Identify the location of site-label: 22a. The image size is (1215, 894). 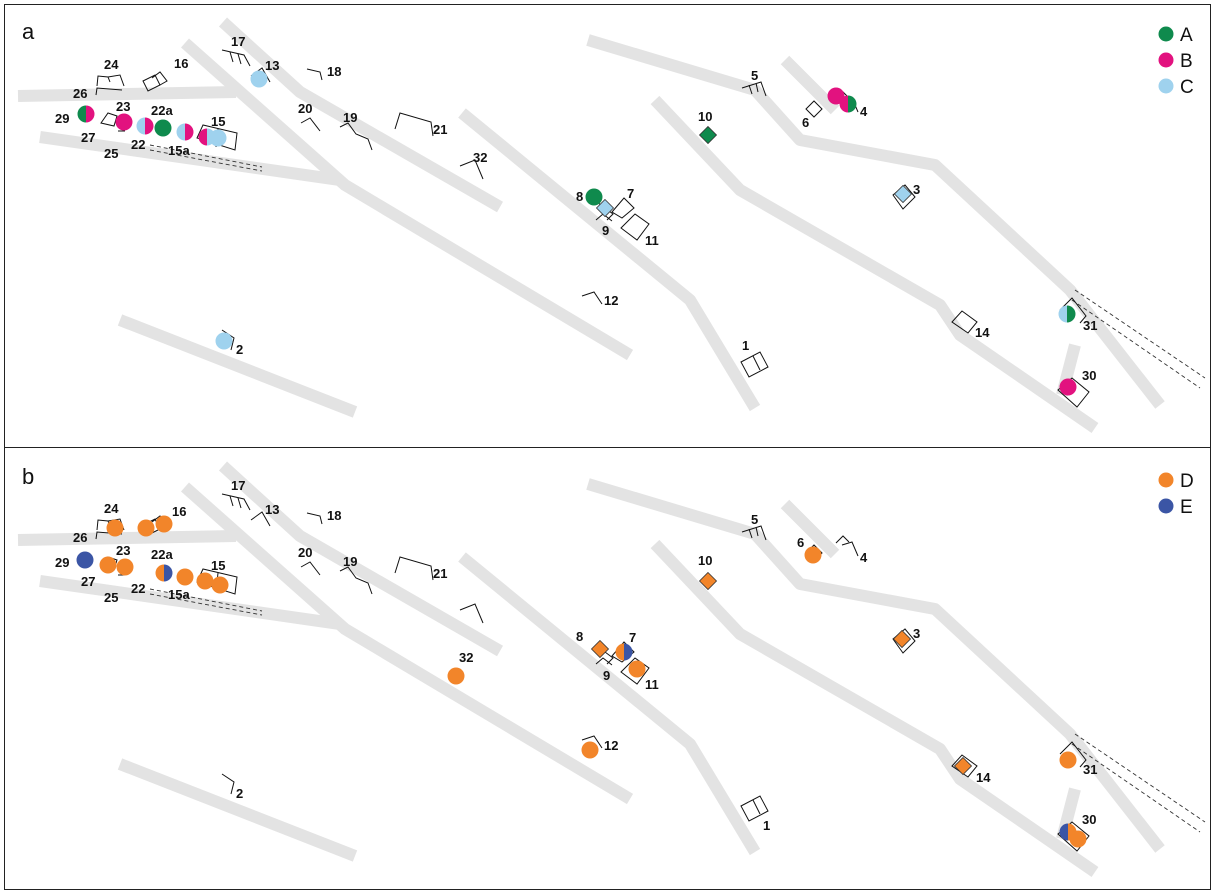
(162, 554).